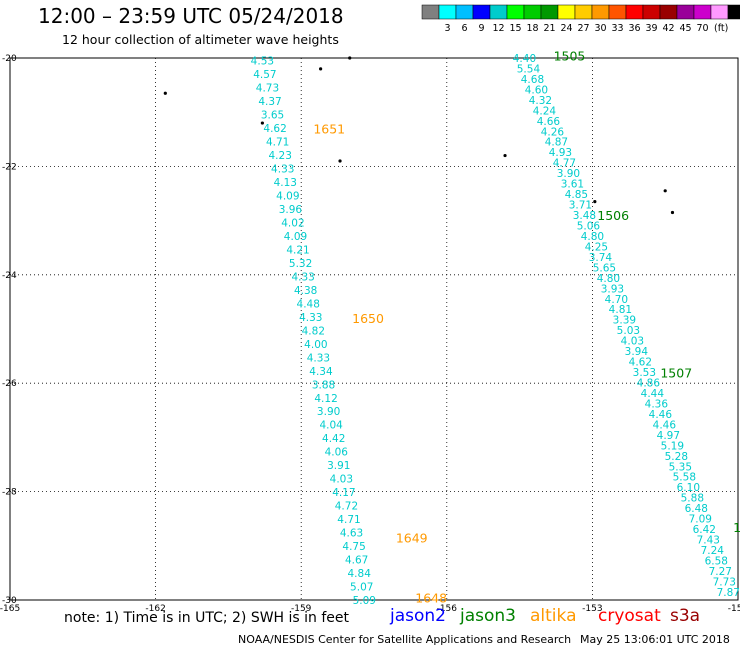 The width and height of the screenshot is (740, 650). I want to click on wave-height-label: 4.48, so click(308, 304).